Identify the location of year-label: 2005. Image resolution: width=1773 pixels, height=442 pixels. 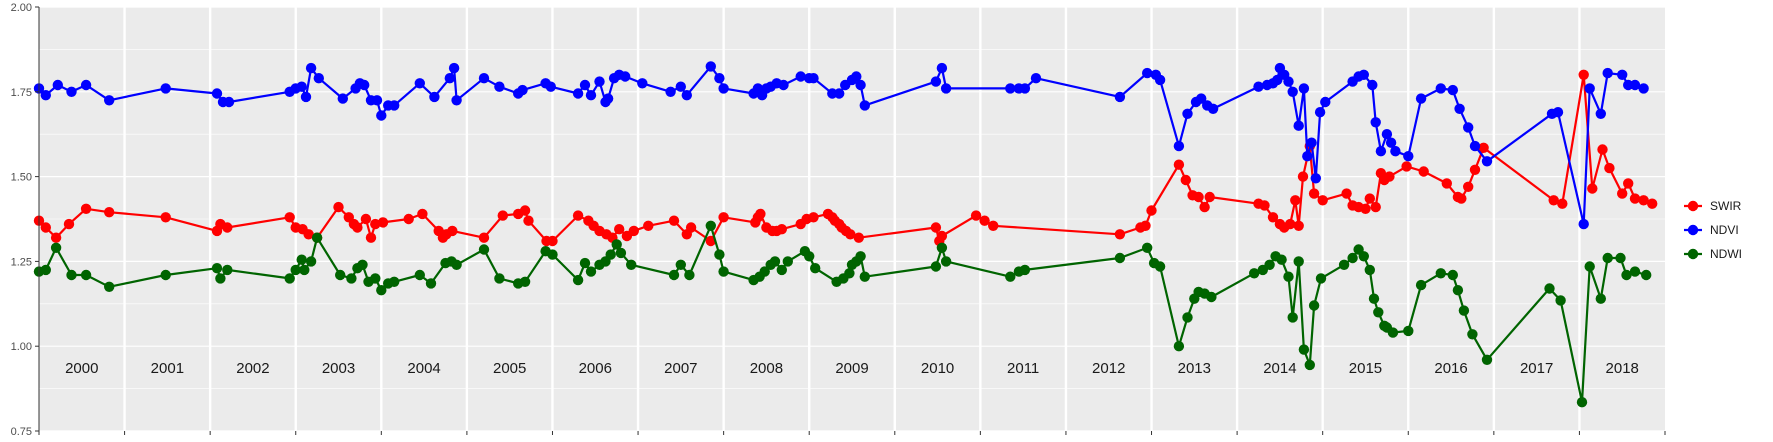
(509, 368).